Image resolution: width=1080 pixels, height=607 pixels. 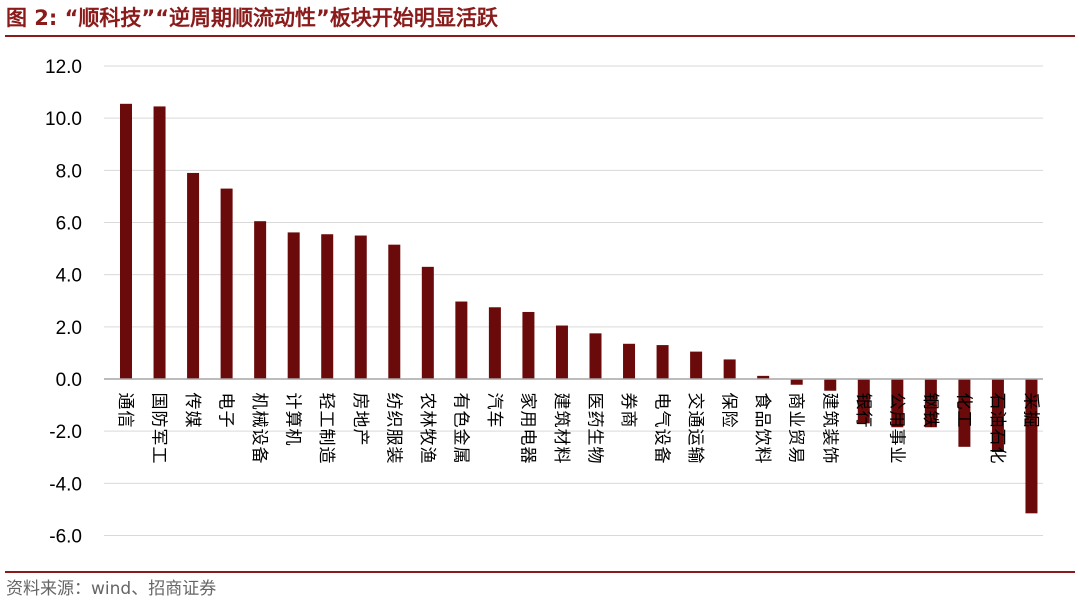 I want to click on y-tick-label: 8.0, so click(x=69, y=171).